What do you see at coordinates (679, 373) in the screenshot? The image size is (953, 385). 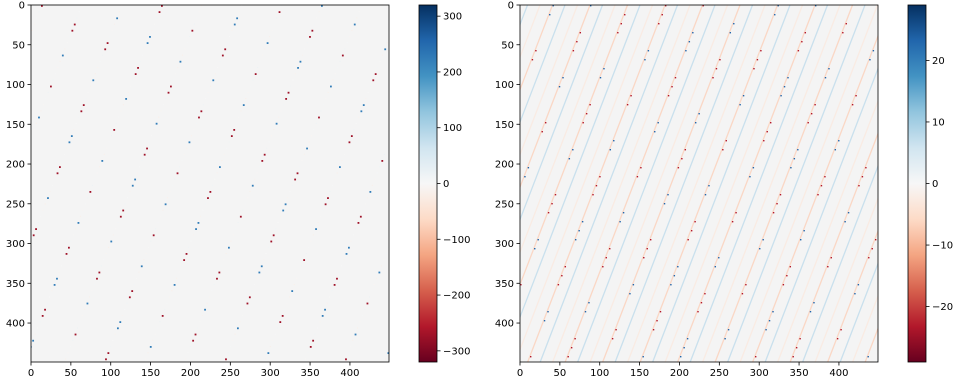 I see `x-tick-label: 200` at bounding box center [679, 373].